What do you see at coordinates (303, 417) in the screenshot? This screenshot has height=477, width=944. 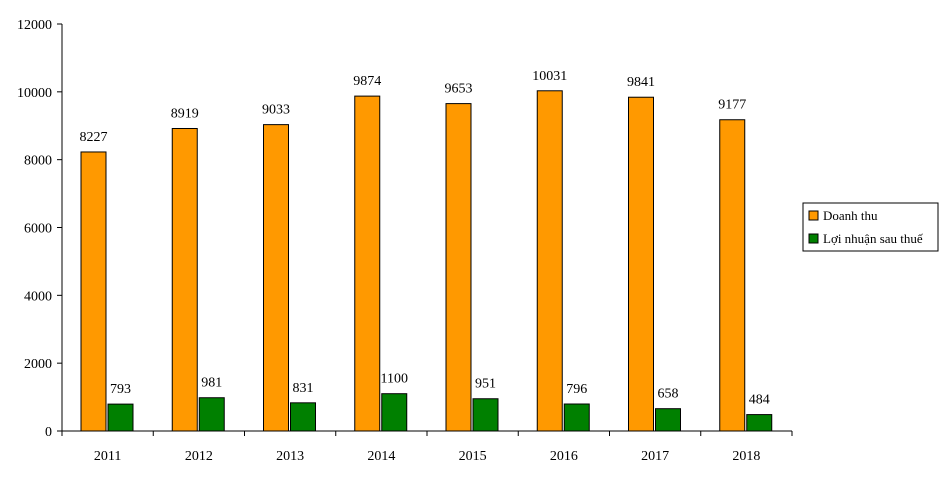 I see `bar-loi-nhuan-2013` at bounding box center [303, 417].